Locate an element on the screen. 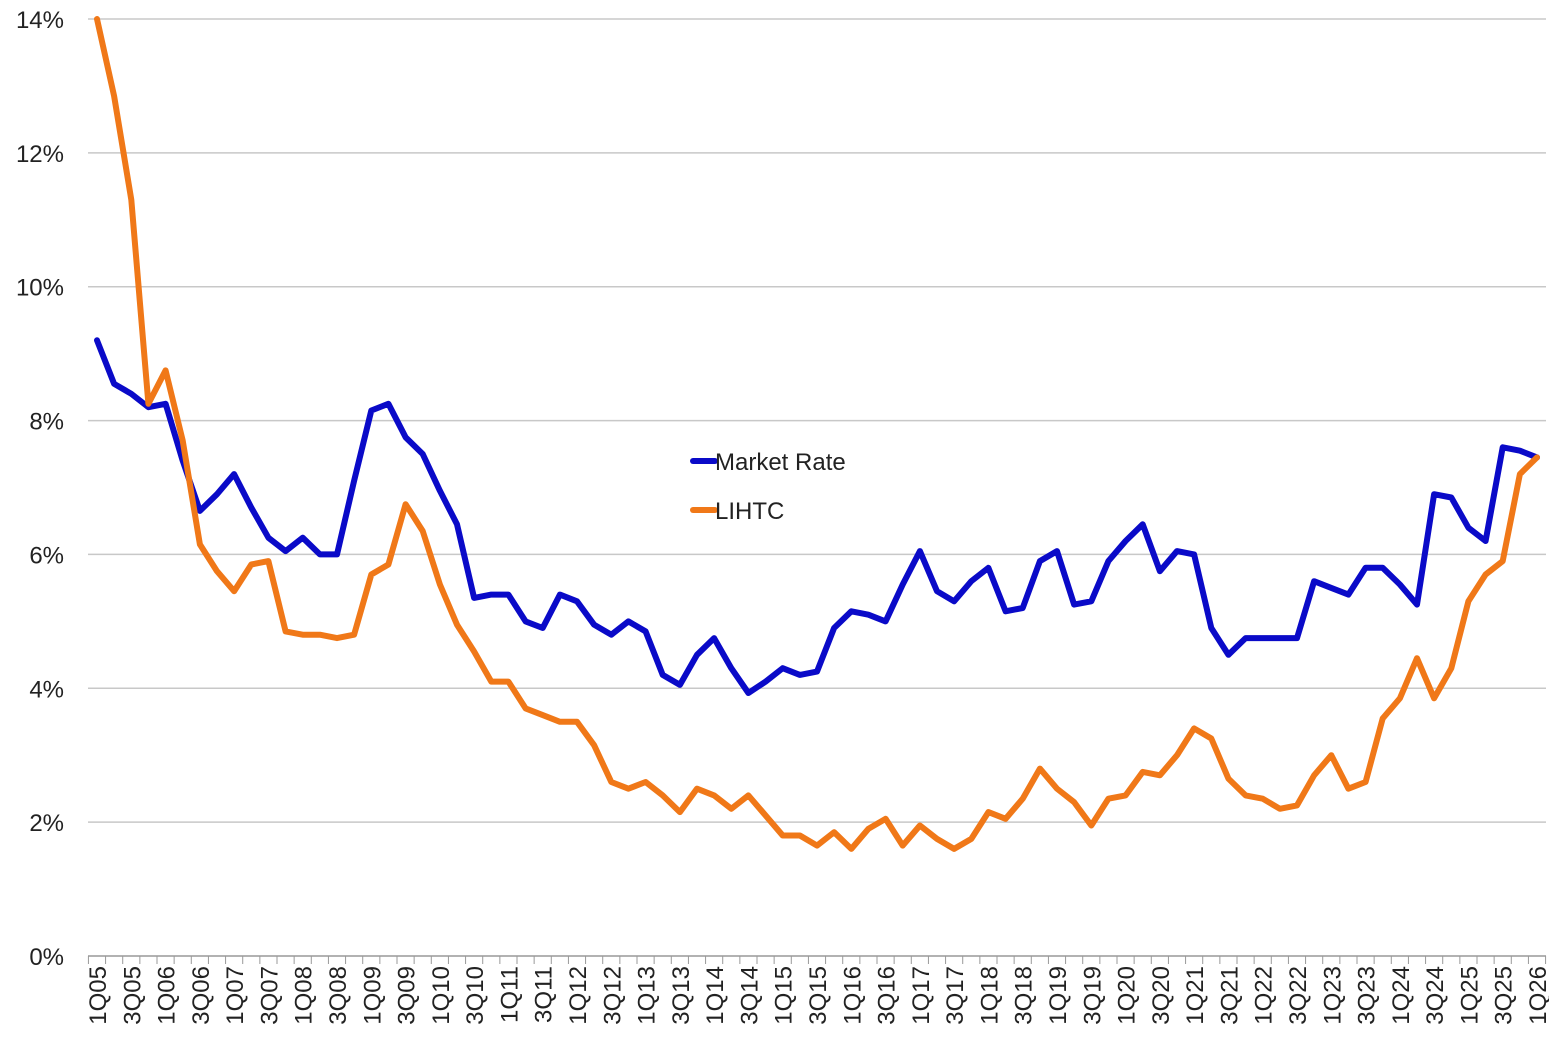 The image size is (1549, 1041). x-tick-label: 1Q07 is located at coordinates (235, 995).